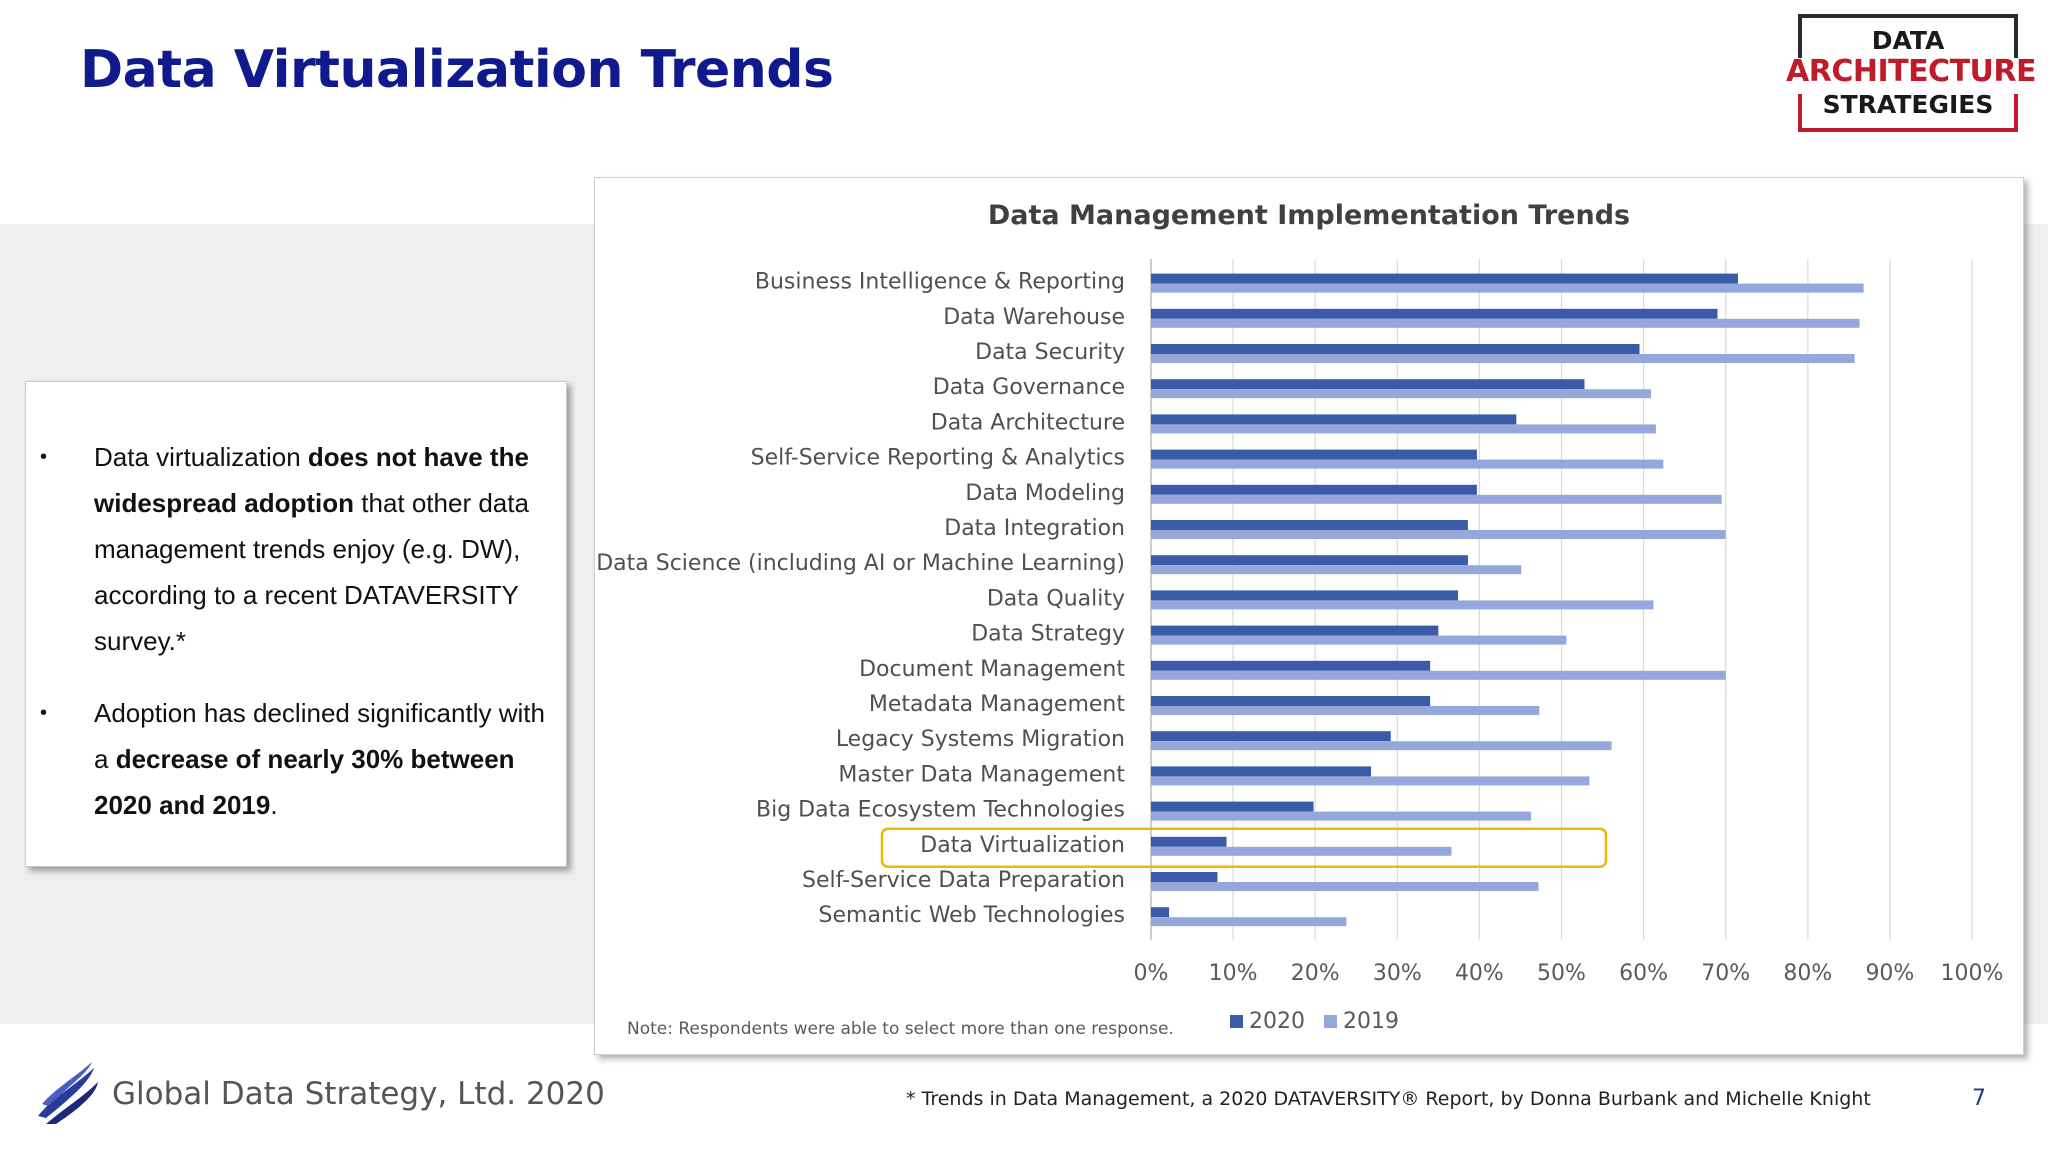  I want to click on x-tick-label: 50%, so click(1561, 973).